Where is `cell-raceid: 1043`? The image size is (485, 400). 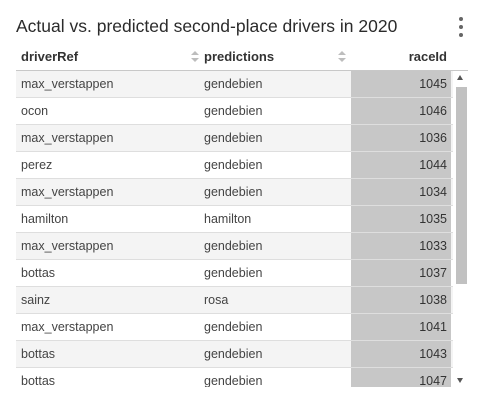
cell-raceid: 1043 is located at coordinates (401, 354).